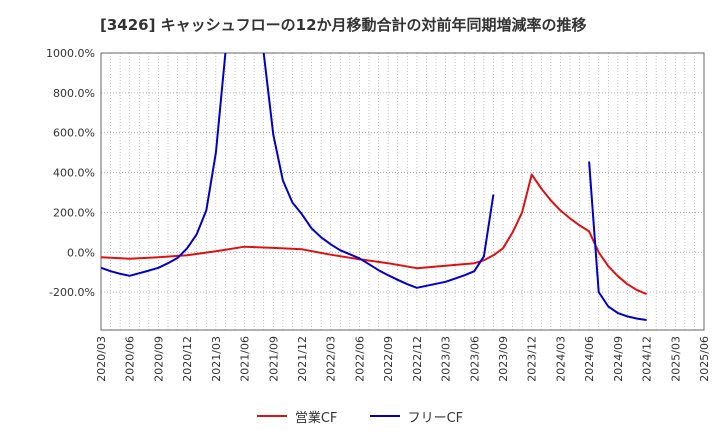 This screenshot has width=720, height=440. What do you see at coordinates (417, 359) in the screenshot?
I see `x-tick-label: 2022/12` at bounding box center [417, 359].